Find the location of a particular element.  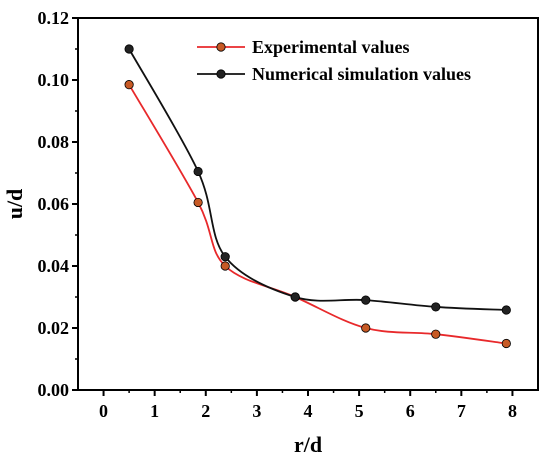

y-tick-label: 0.00 is located at coordinates (54, 390).